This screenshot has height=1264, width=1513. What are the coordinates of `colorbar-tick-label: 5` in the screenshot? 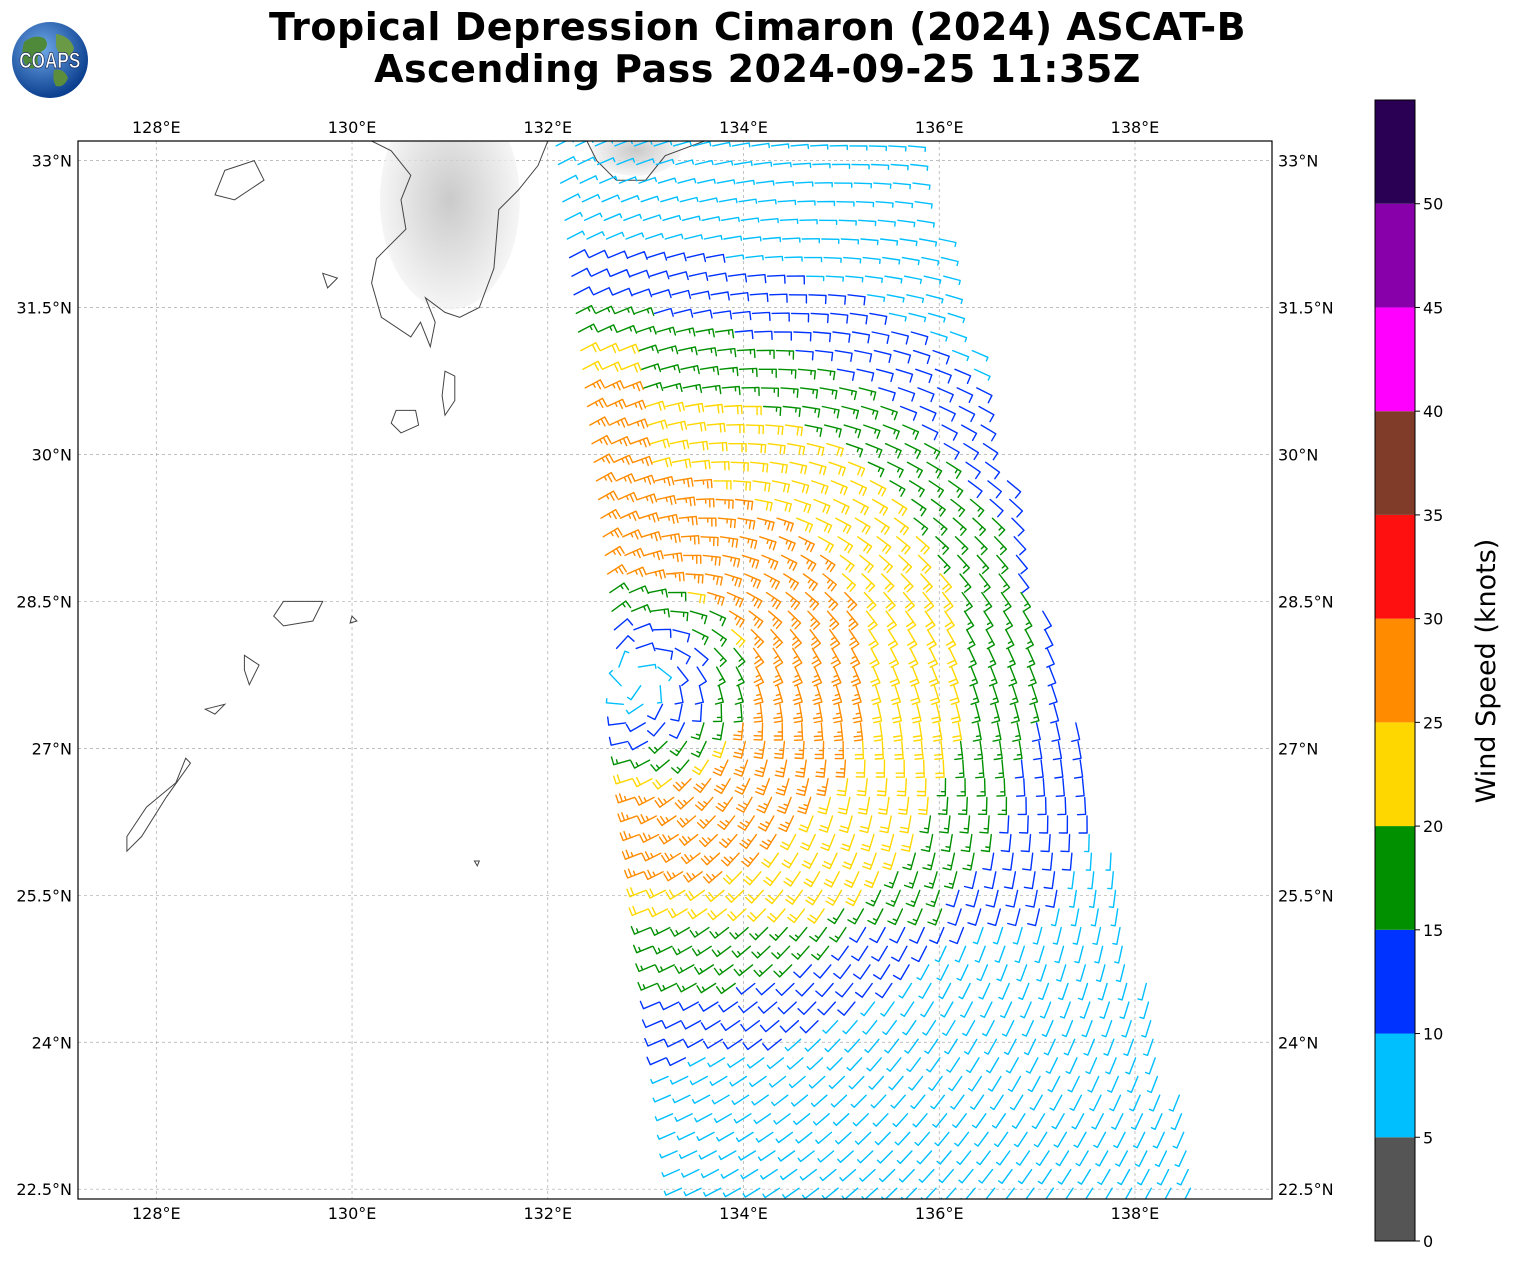 It's located at (1428, 1137).